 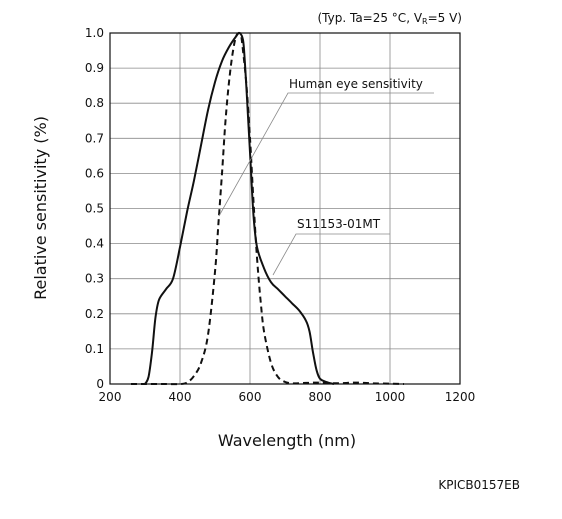 What do you see at coordinates (369, 18) in the screenshot?
I see `condition-note-main: (Typ. Ta=25 °C, V` at bounding box center [369, 18].